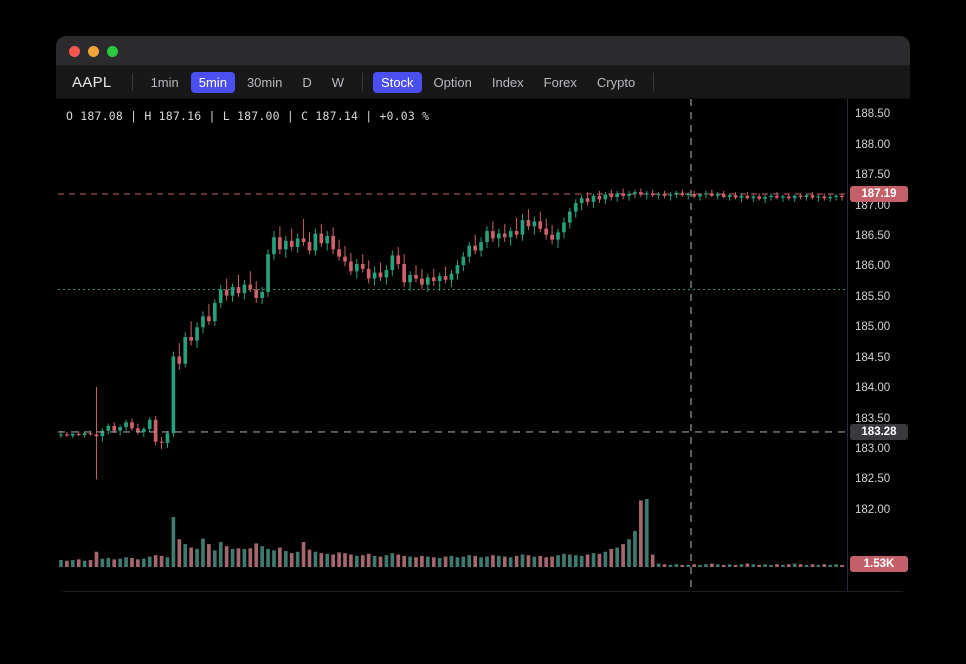  I want to click on price-axis-label: 185.50, so click(873, 296).